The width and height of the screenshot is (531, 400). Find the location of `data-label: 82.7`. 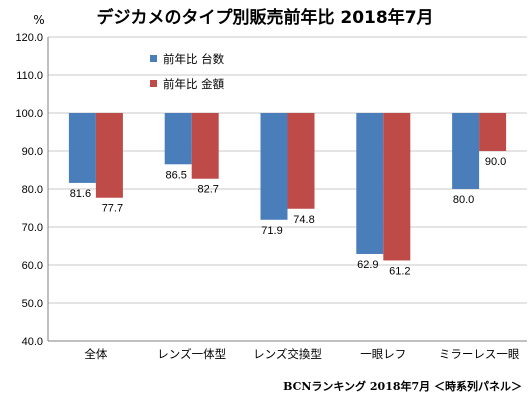

data-label: 82.7 is located at coordinates (207, 190).